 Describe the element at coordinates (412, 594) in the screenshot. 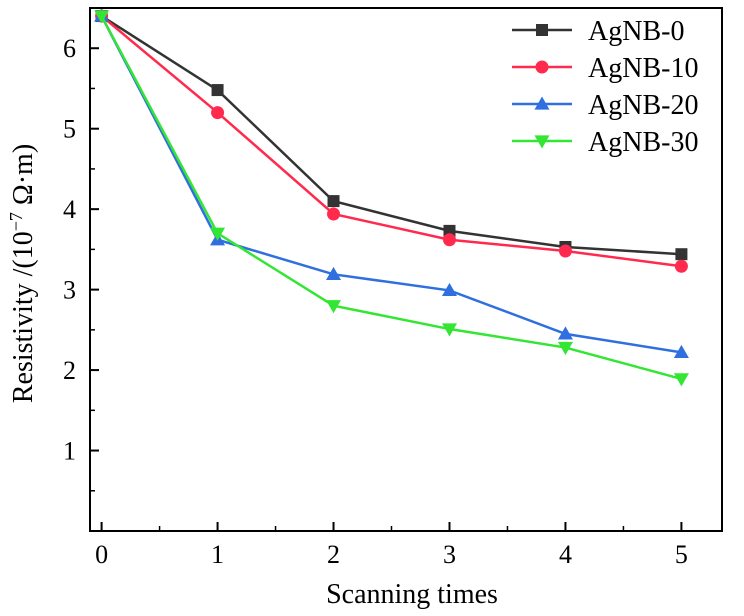

I see `x-axis-title: Scanning times` at that location.